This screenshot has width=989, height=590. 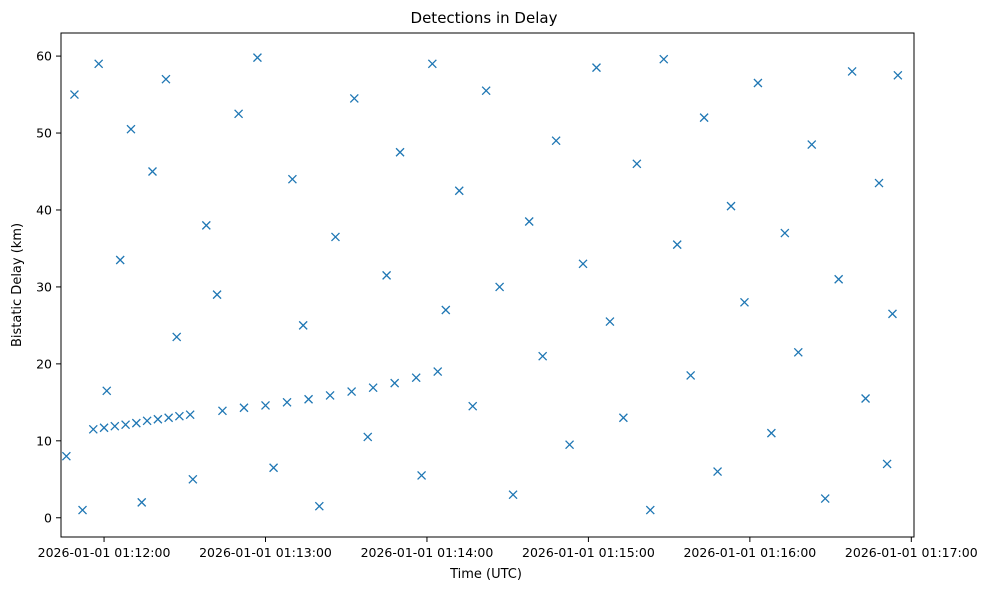 What do you see at coordinates (44, 56) in the screenshot?
I see `y-tick-label: 60` at bounding box center [44, 56].